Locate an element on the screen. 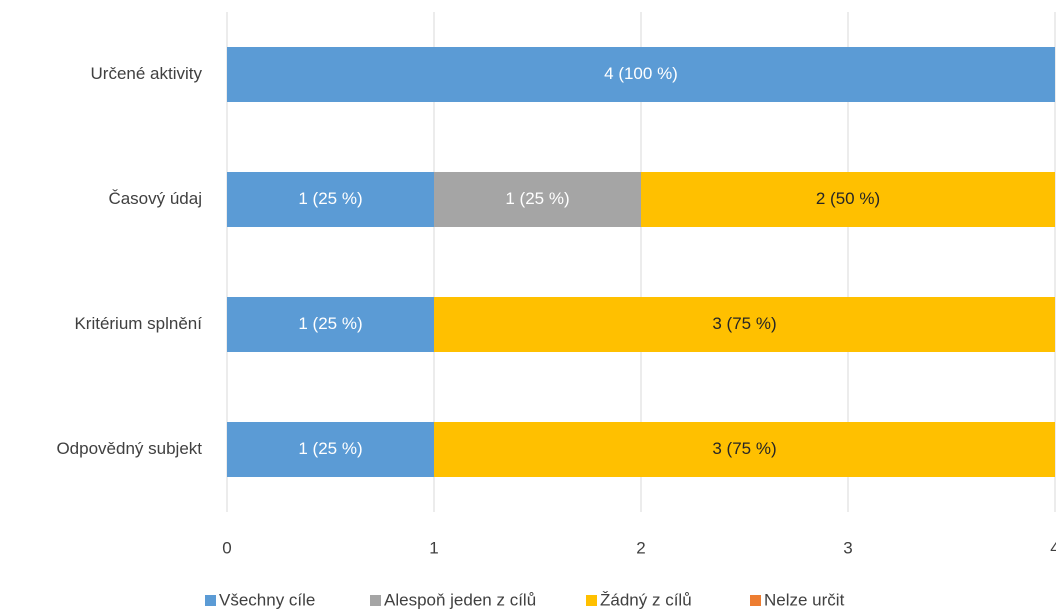  category-label: Časový údaj is located at coordinates (155, 198).